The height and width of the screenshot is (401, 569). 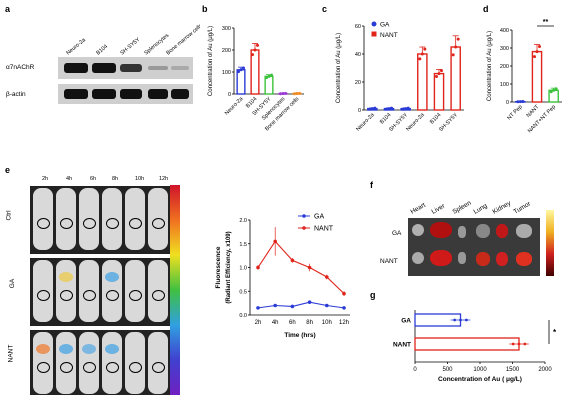 I want to click on panel-c-letter: c, so click(x=325, y=9).